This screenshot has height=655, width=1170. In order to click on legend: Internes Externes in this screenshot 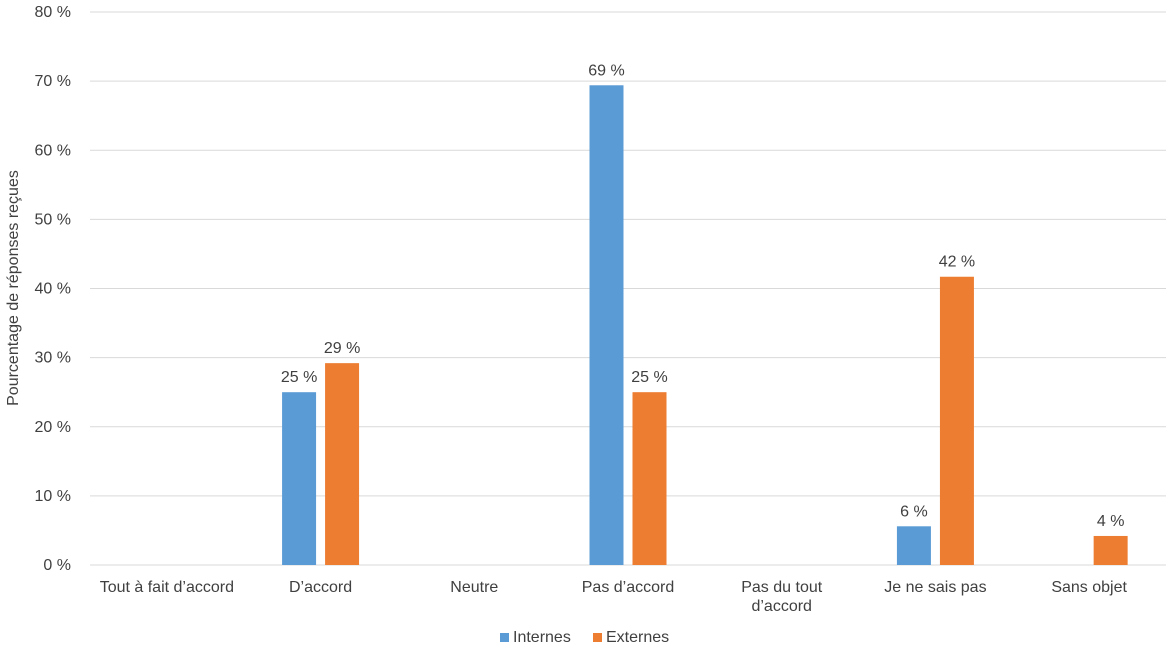, I will do `click(584, 637)`.